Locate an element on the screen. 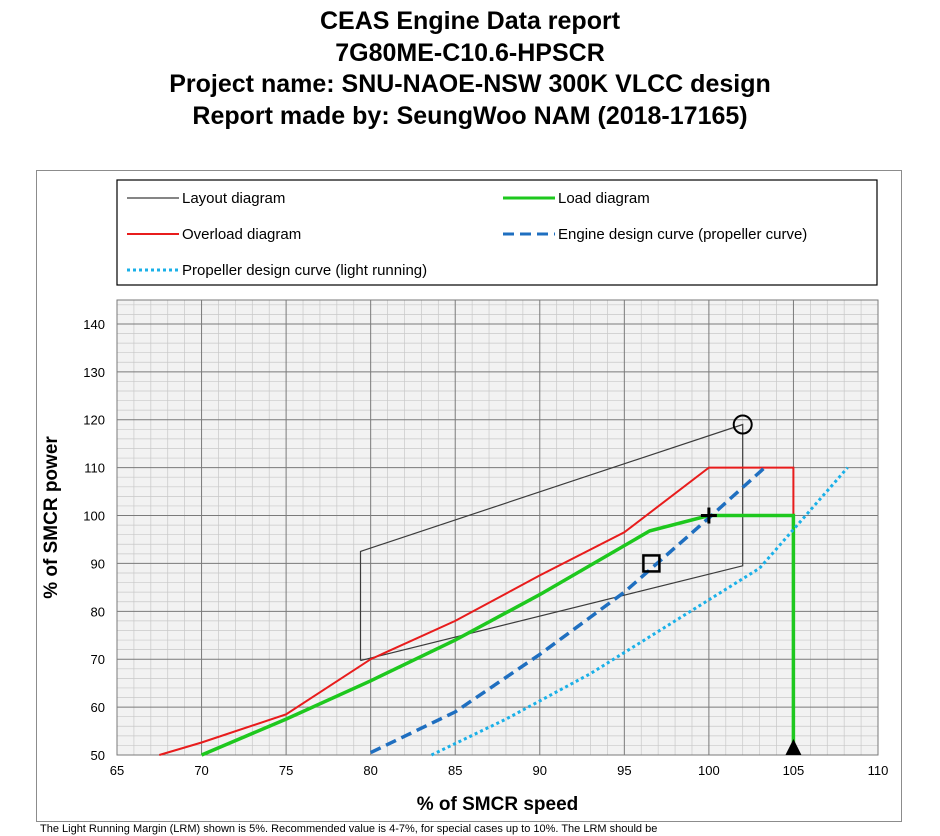 Image resolution: width=940 pixels, height=836 pixels. y-tick-label: 130 is located at coordinates (94, 372).